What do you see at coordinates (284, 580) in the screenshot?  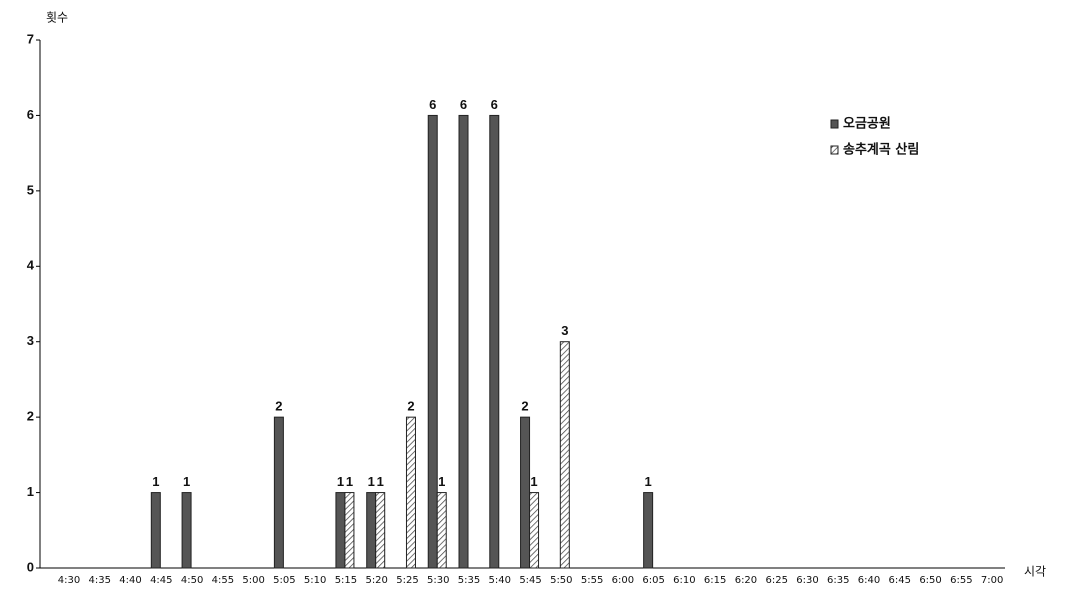 I see `x-tick-label: 5:05` at bounding box center [284, 580].